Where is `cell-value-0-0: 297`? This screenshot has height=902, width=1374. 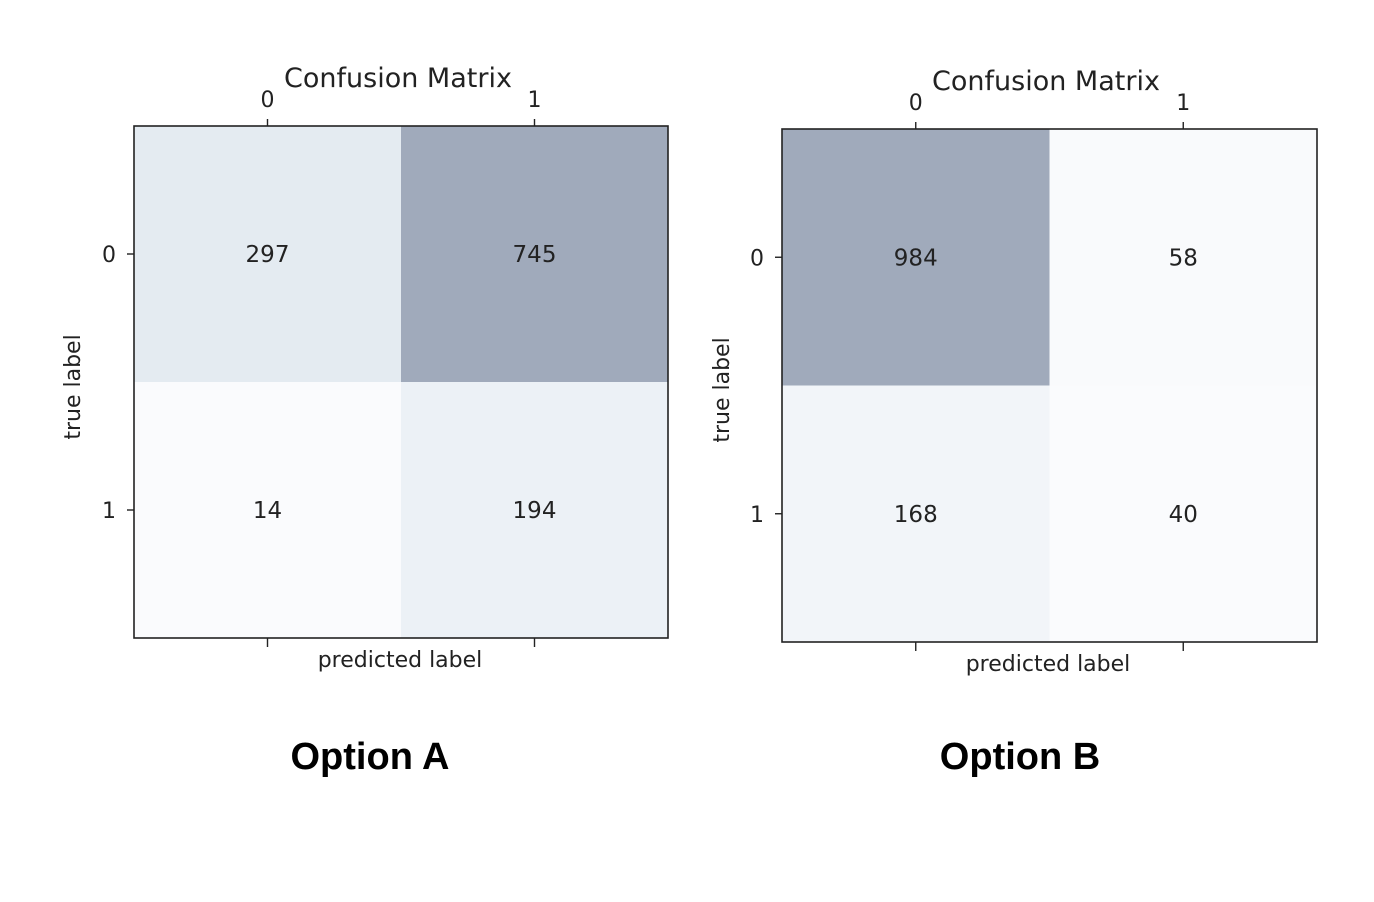
cell-value-0-0: 297 is located at coordinates (268, 255).